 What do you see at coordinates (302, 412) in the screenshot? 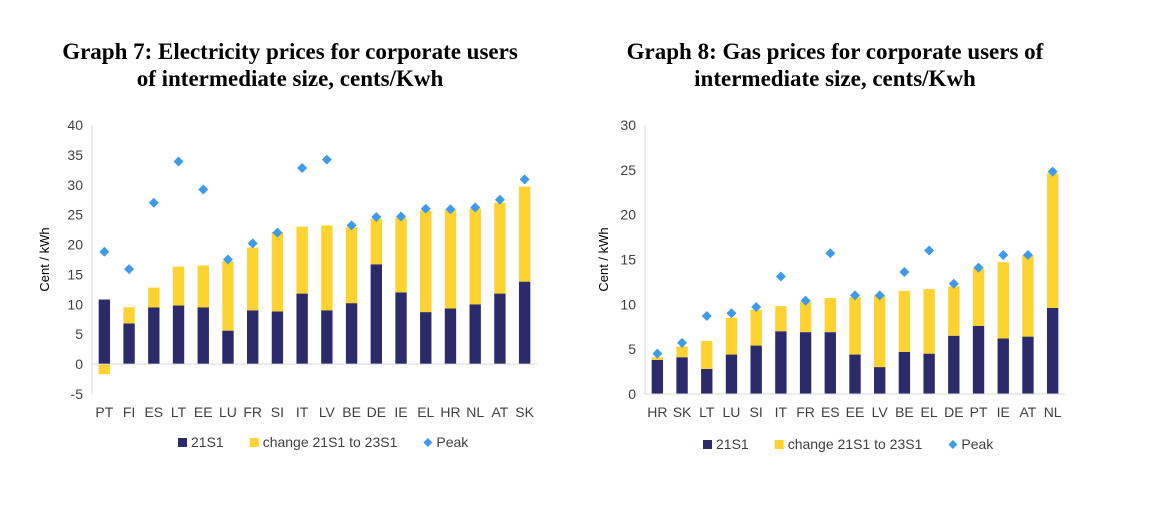
I see `x-tick-label: IT` at bounding box center [302, 412].